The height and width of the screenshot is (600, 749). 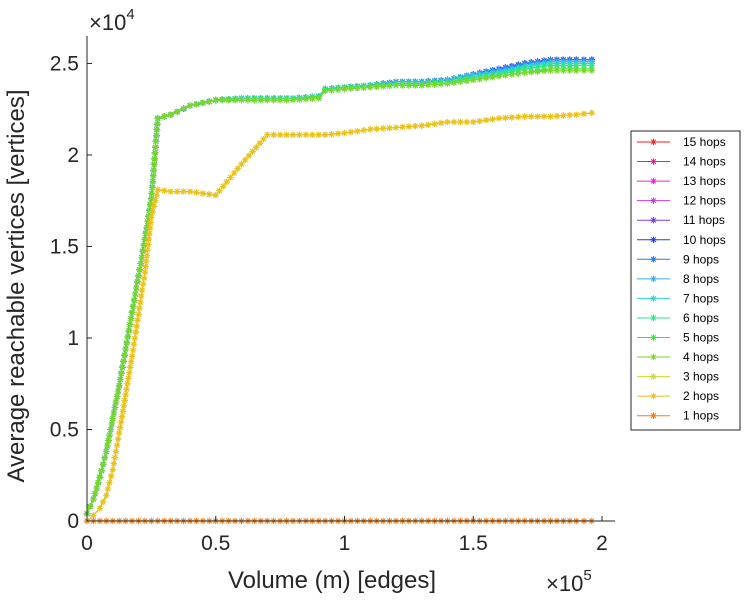 What do you see at coordinates (87, 543) in the screenshot?
I see `x-tick-label: 0` at bounding box center [87, 543].